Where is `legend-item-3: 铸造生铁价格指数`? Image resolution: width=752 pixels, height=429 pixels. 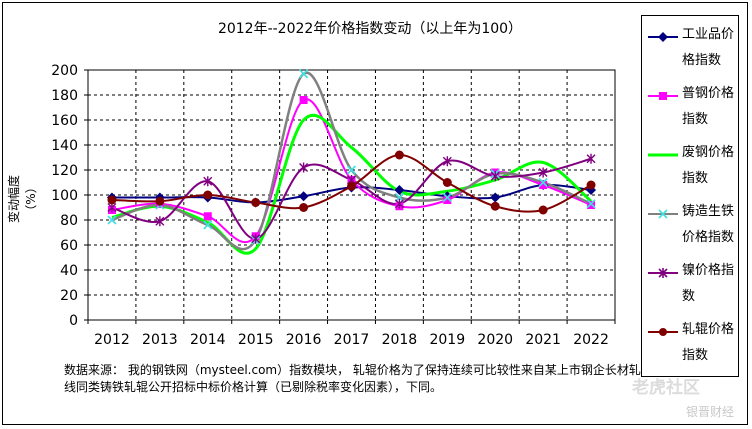
legend-item-3: 铸造生铁价格指数 is located at coordinates (691, 229).